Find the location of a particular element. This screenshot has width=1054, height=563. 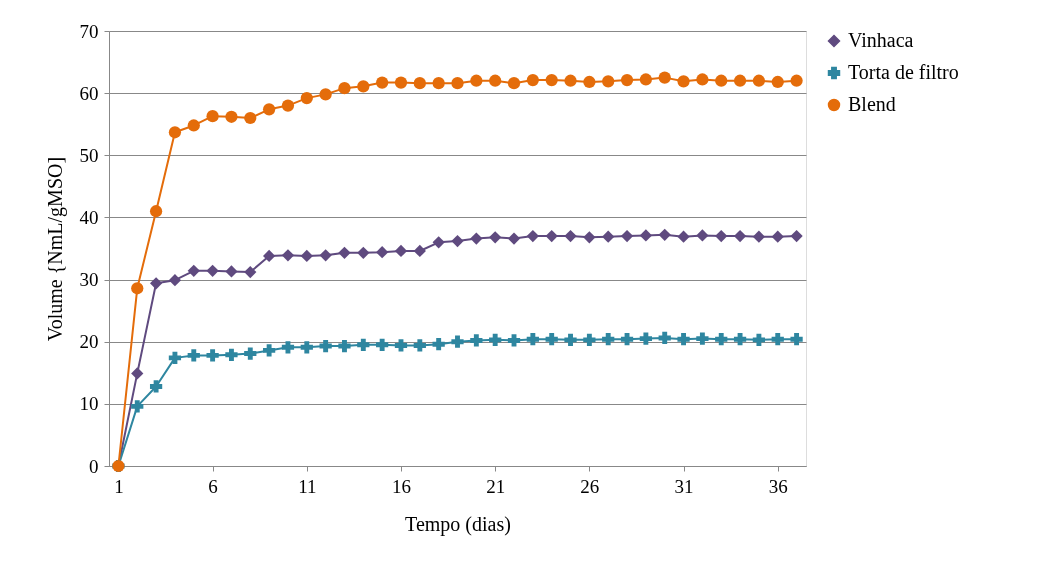

x-tick-label: 16 is located at coordinates (401, 486).